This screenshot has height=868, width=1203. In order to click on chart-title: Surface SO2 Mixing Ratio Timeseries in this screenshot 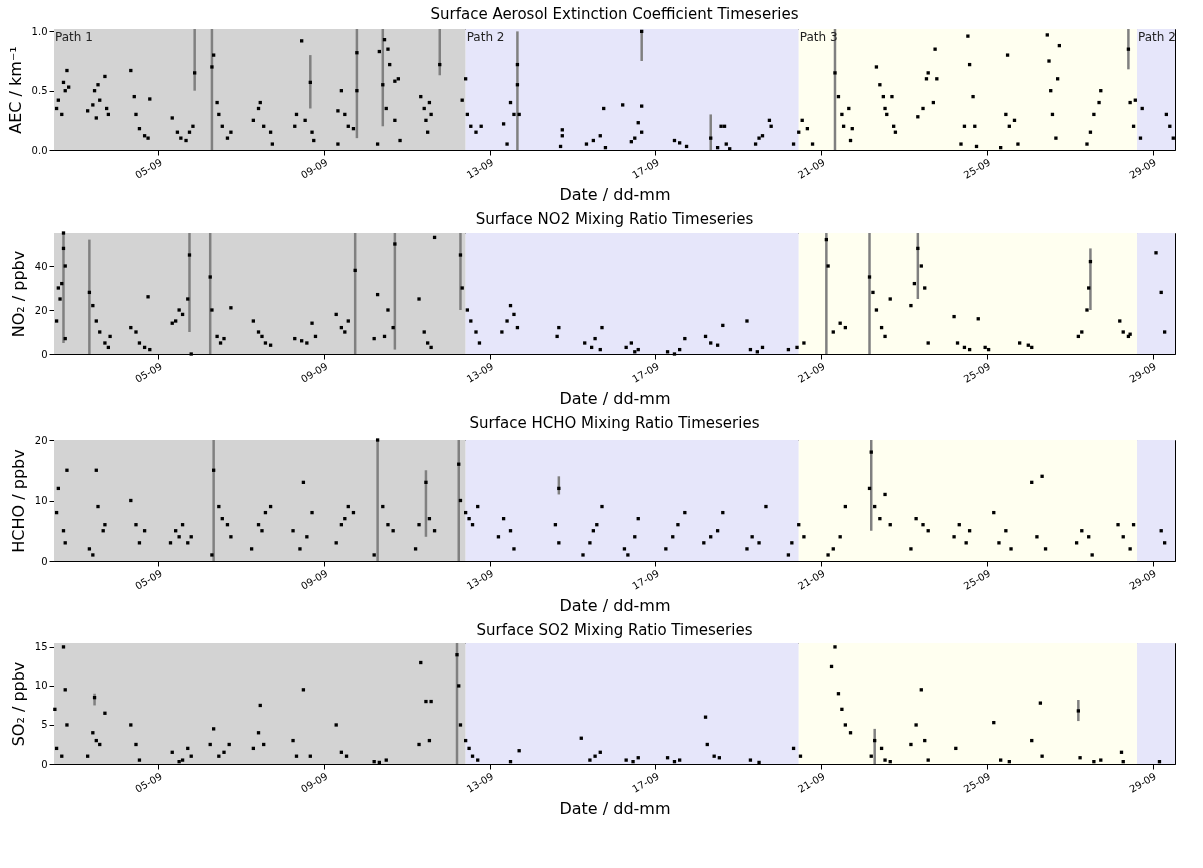, I will do `click(614, 629)`.